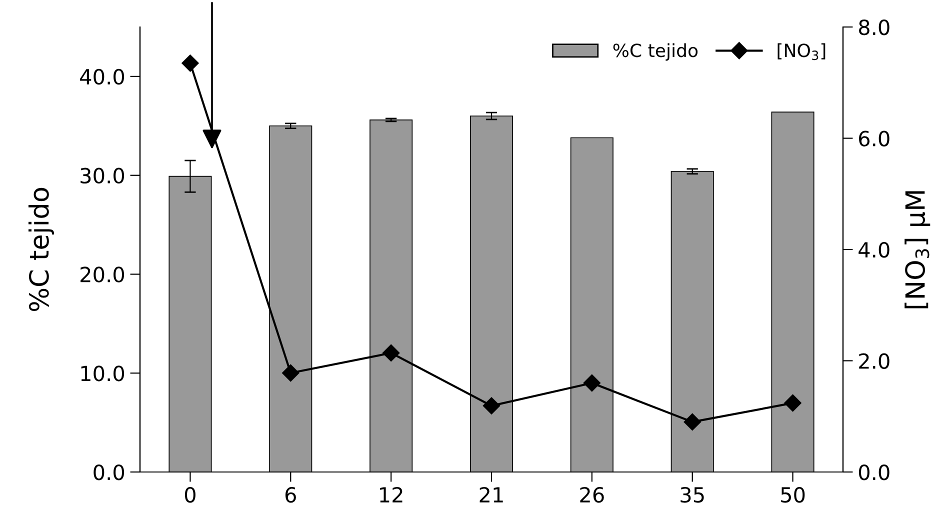 This screenshot has height=527, width=935. Describe the element at coordinates (874, 27) in the screenshot. I see `y2-tick-label: 8.0` at that location.